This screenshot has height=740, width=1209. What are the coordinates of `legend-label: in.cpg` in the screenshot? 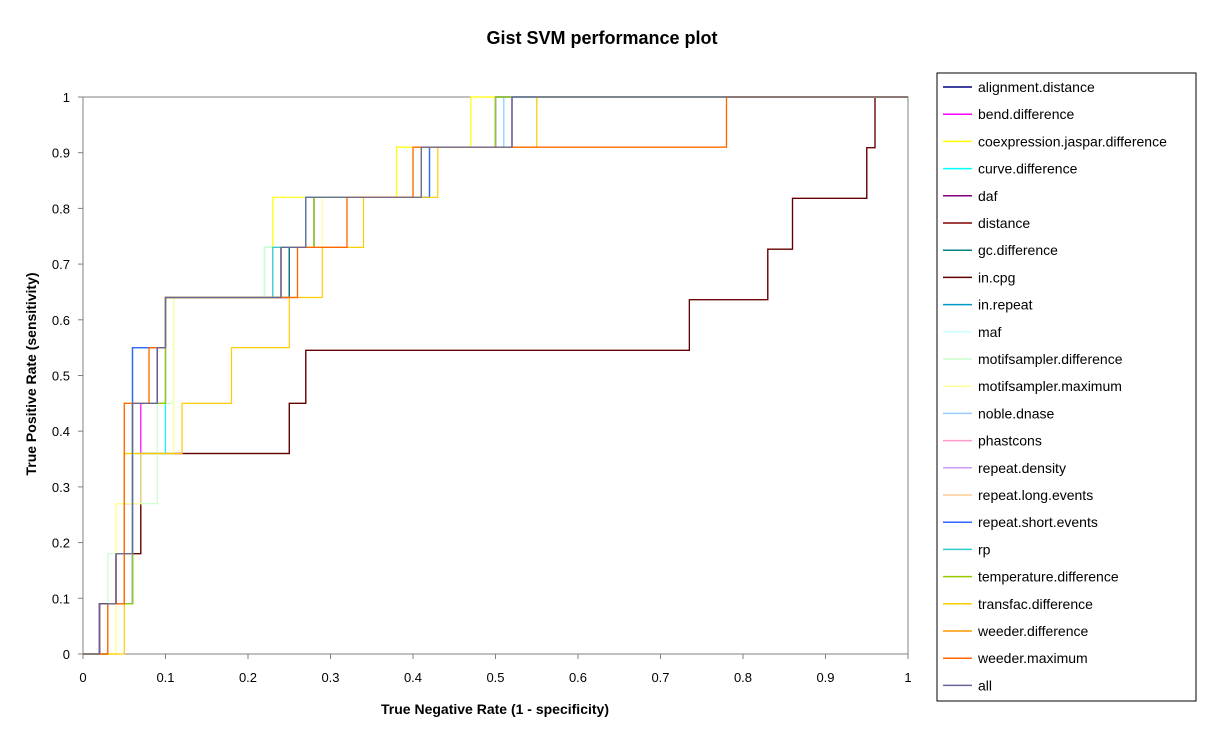 It's located at (996, 277).